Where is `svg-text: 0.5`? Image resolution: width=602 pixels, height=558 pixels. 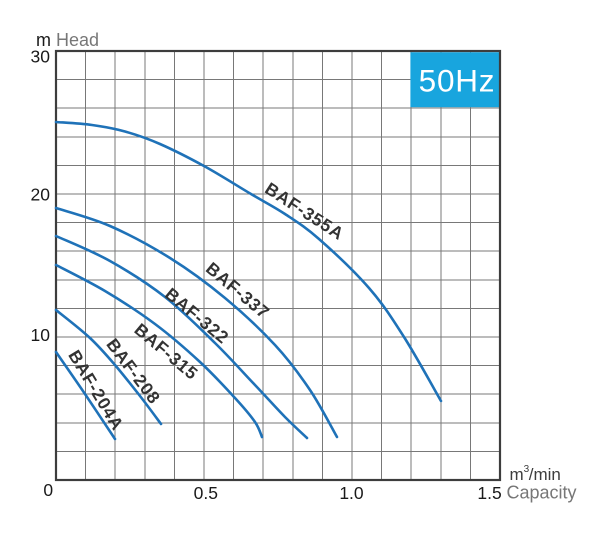
svg-text: 0.5 is located at coordinates (206, 493).